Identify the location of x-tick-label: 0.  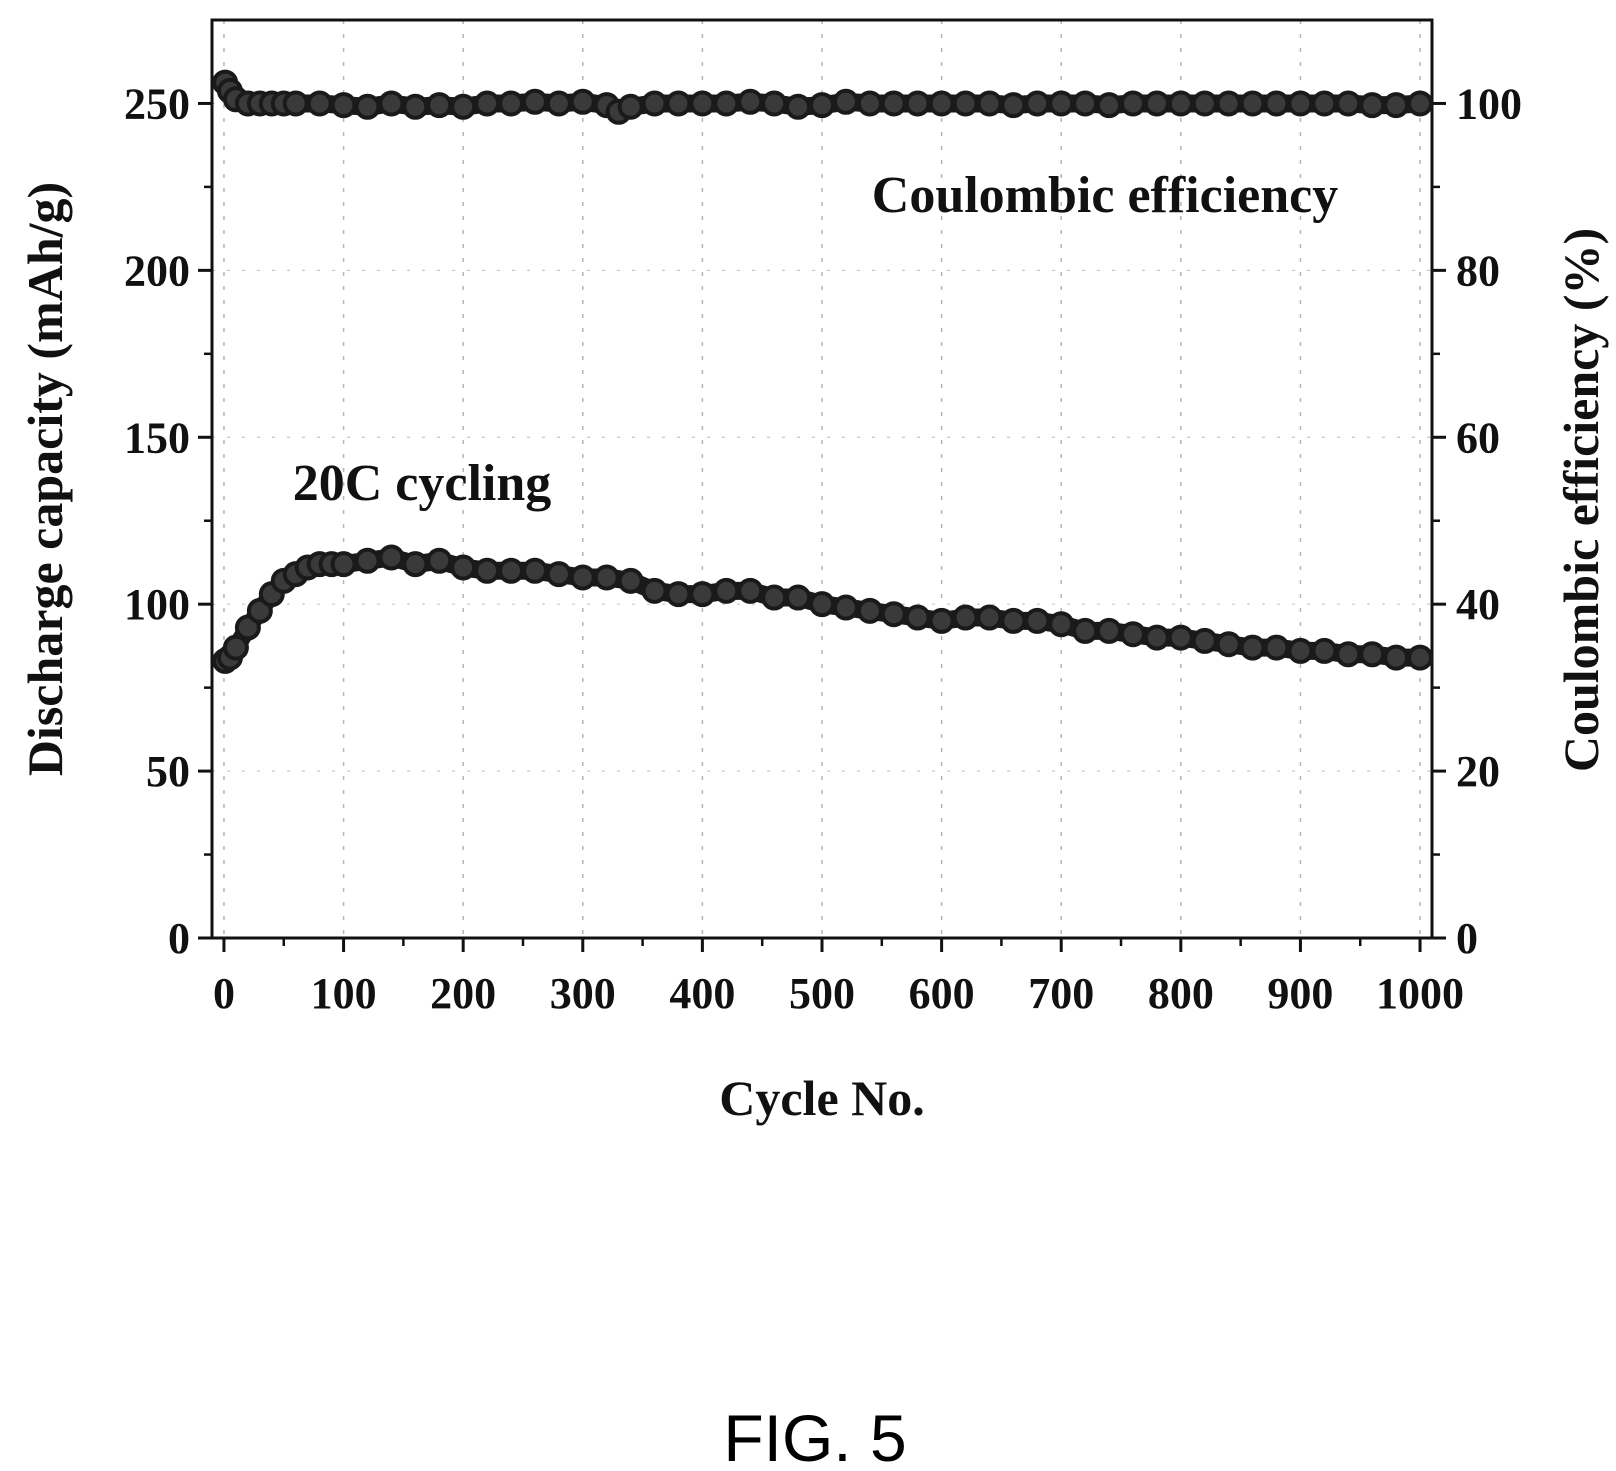
(224, 993).